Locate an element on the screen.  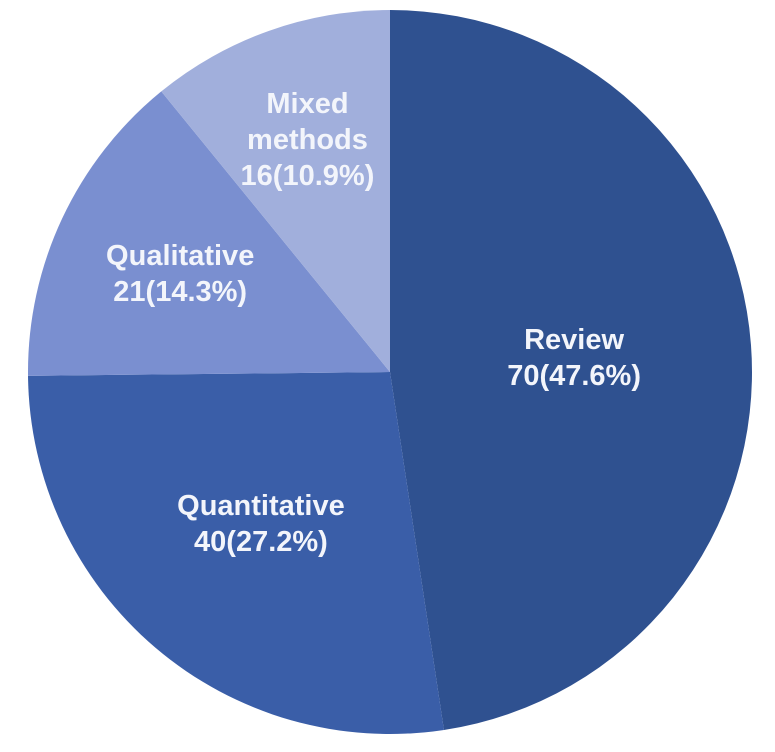
value-label: 16(10.9%) is located at coordinates (307, 176).